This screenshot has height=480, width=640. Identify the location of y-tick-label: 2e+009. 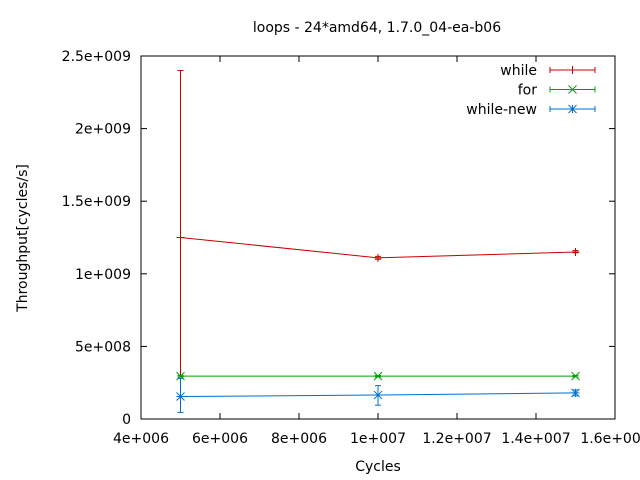
(103, 130).